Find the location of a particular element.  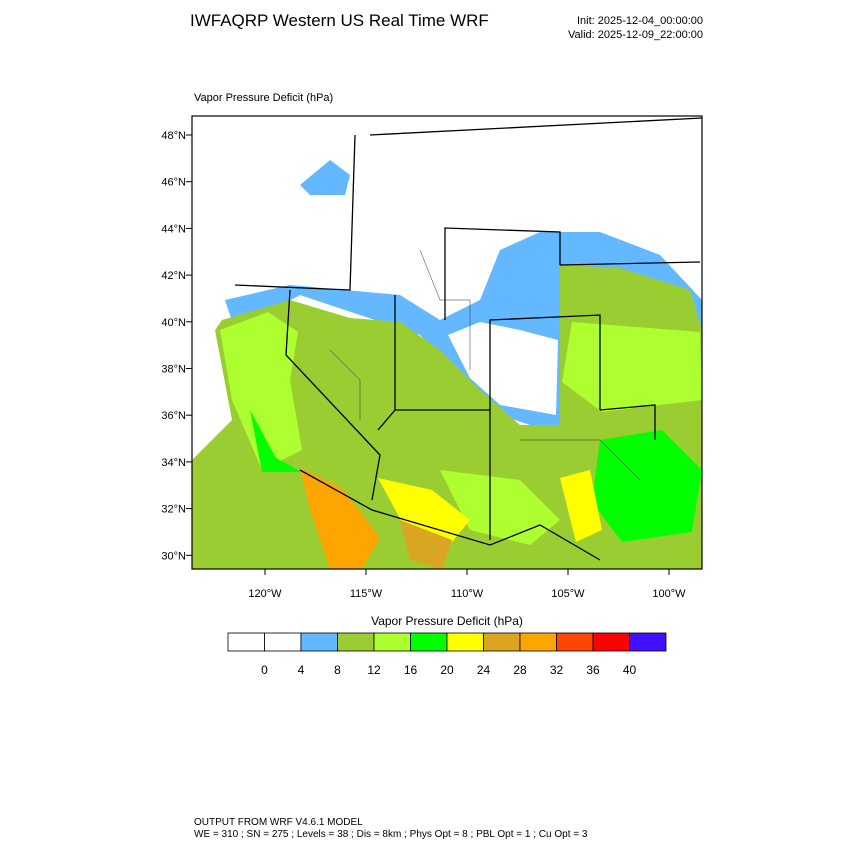

lon-labels: 120°W 115°W 110°W 105°W 100°W is located at coordinates (467, 584).